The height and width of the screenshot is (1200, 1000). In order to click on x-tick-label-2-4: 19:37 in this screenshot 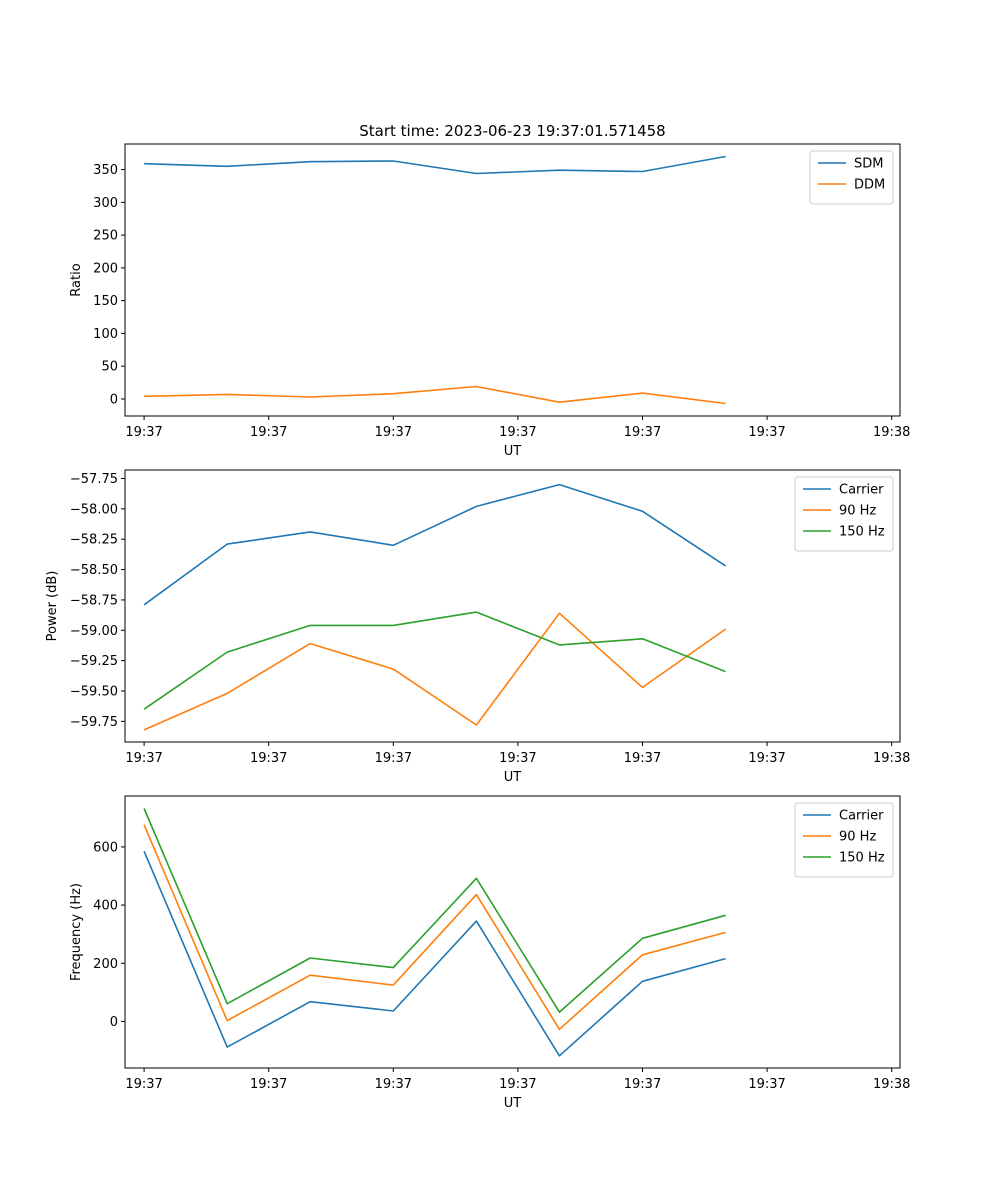, I will do `click(517, 758)`.